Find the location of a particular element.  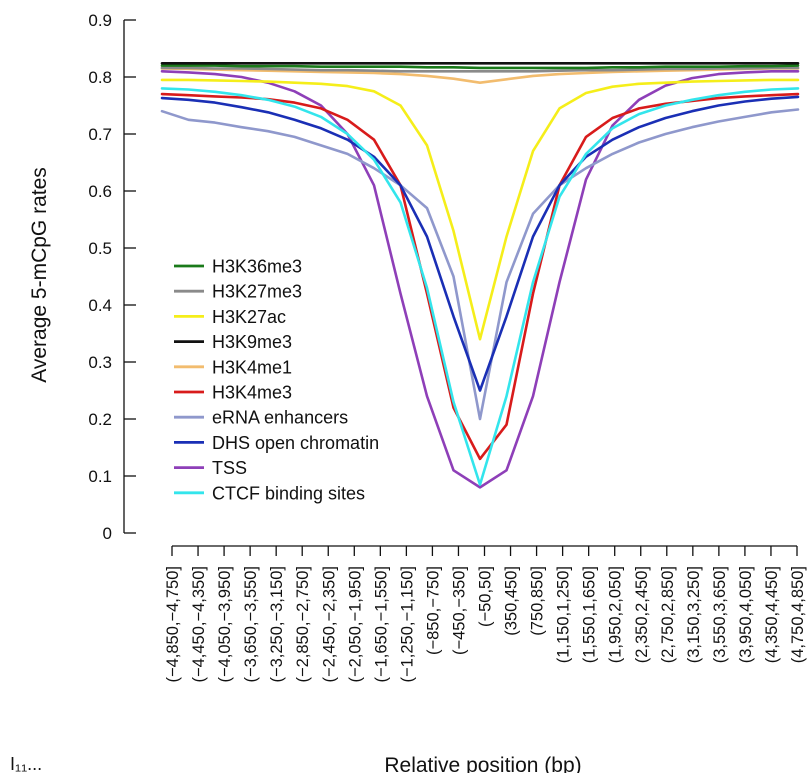

legend-label: H3K27ac is located at coordinates (249, 317).